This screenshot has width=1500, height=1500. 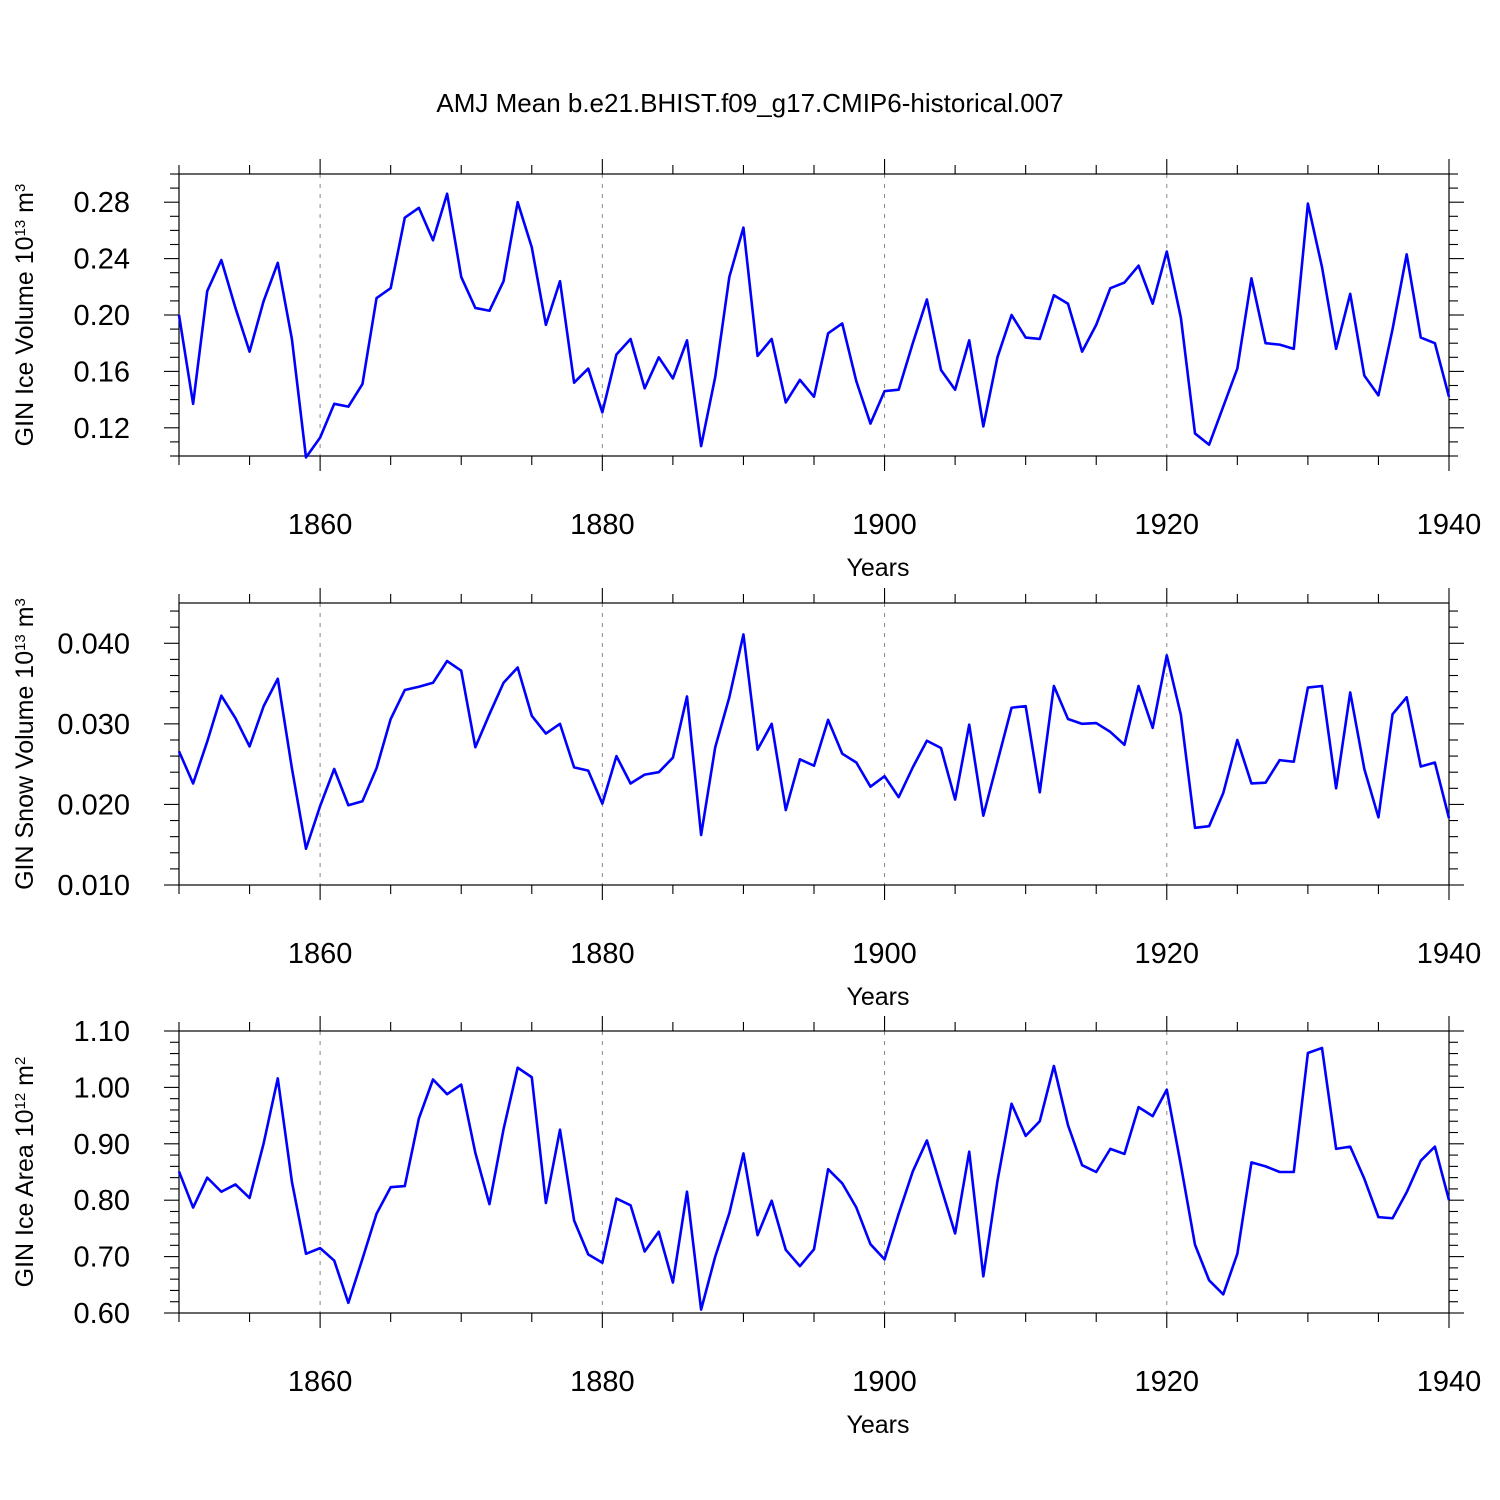 I want to click on y-tick-label: 0.12, so click(x=102, y=429).